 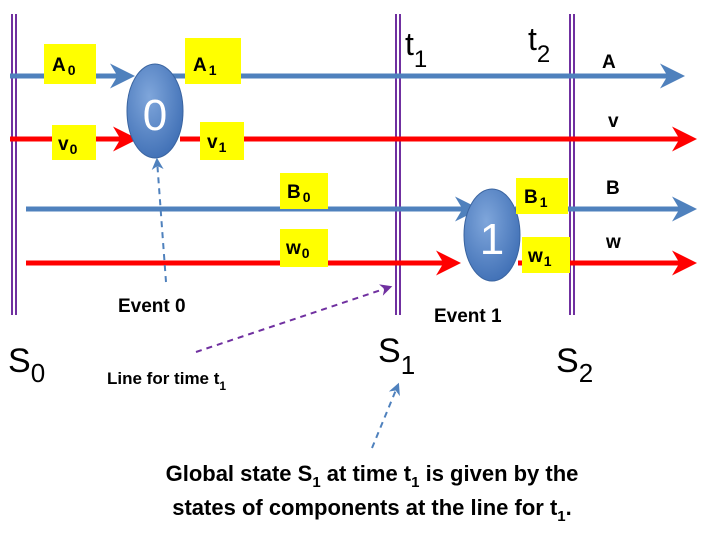 What do you see at coordinates (398, 164) in the screenshot?
I see `time-line-t1` at bounding box center [398, 164].